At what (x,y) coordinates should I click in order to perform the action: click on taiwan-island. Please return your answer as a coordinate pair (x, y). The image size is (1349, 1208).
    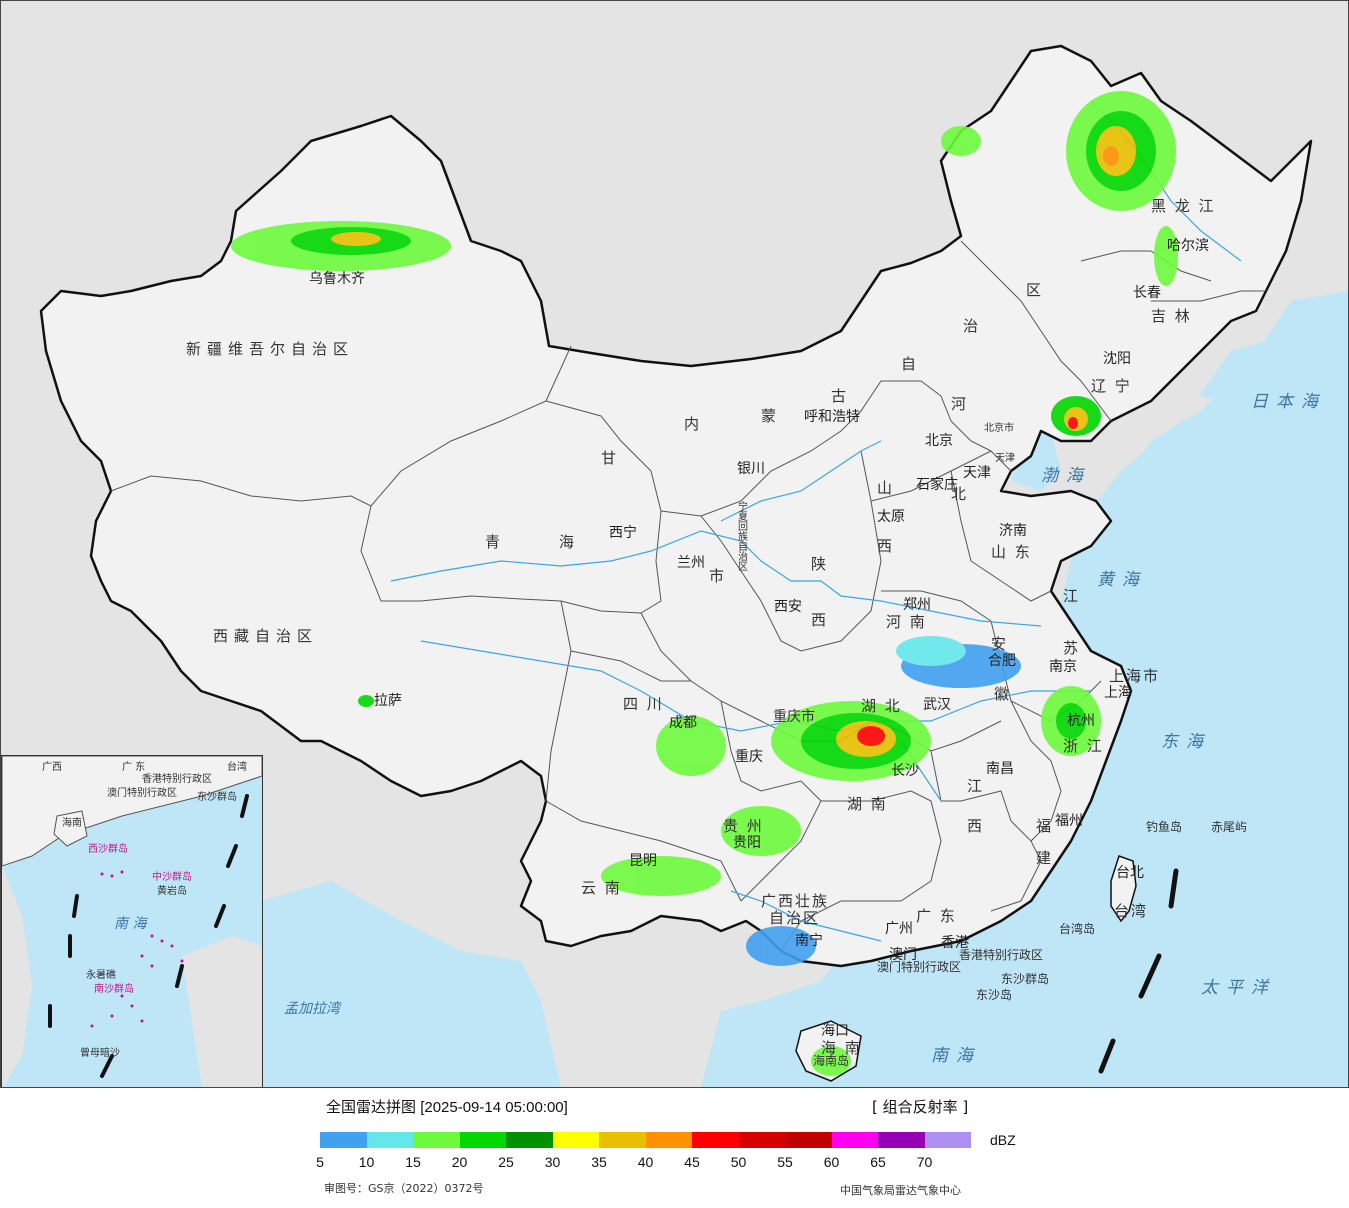
    Looking at the image, I should click on (1123, 889).